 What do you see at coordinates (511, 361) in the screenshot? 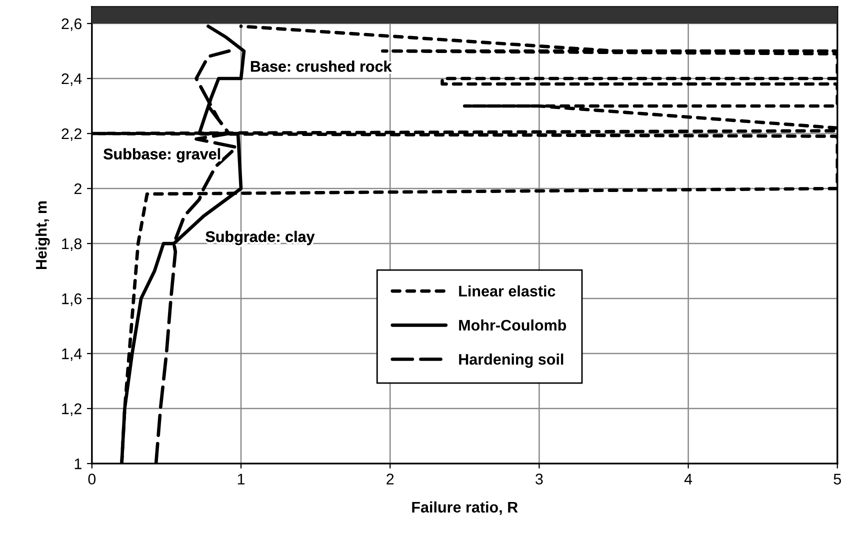
I see `legend-label: Hardening soil` at bounding box center [511, 361].